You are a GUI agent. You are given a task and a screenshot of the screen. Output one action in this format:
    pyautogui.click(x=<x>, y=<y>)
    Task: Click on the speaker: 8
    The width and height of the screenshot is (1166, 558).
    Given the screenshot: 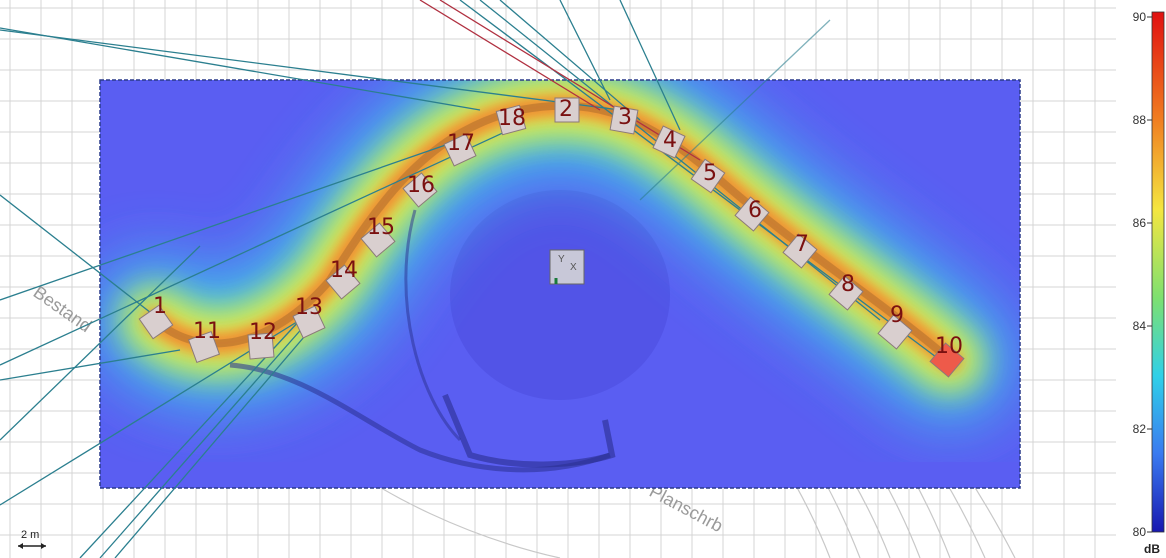 What is the action you would take?
    pyautogui.click(x=846, y=291)
    